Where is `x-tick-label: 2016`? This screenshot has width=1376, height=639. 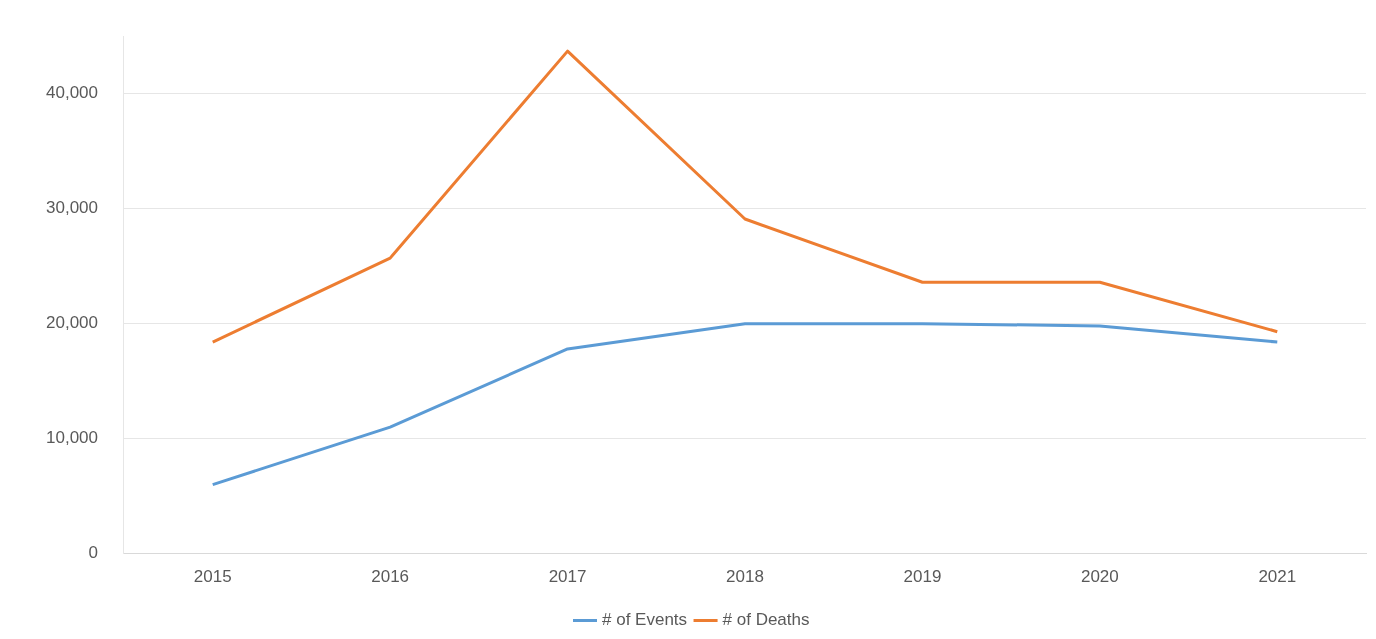 x-tick-label: 2016 is located at coordinates (390, 577).